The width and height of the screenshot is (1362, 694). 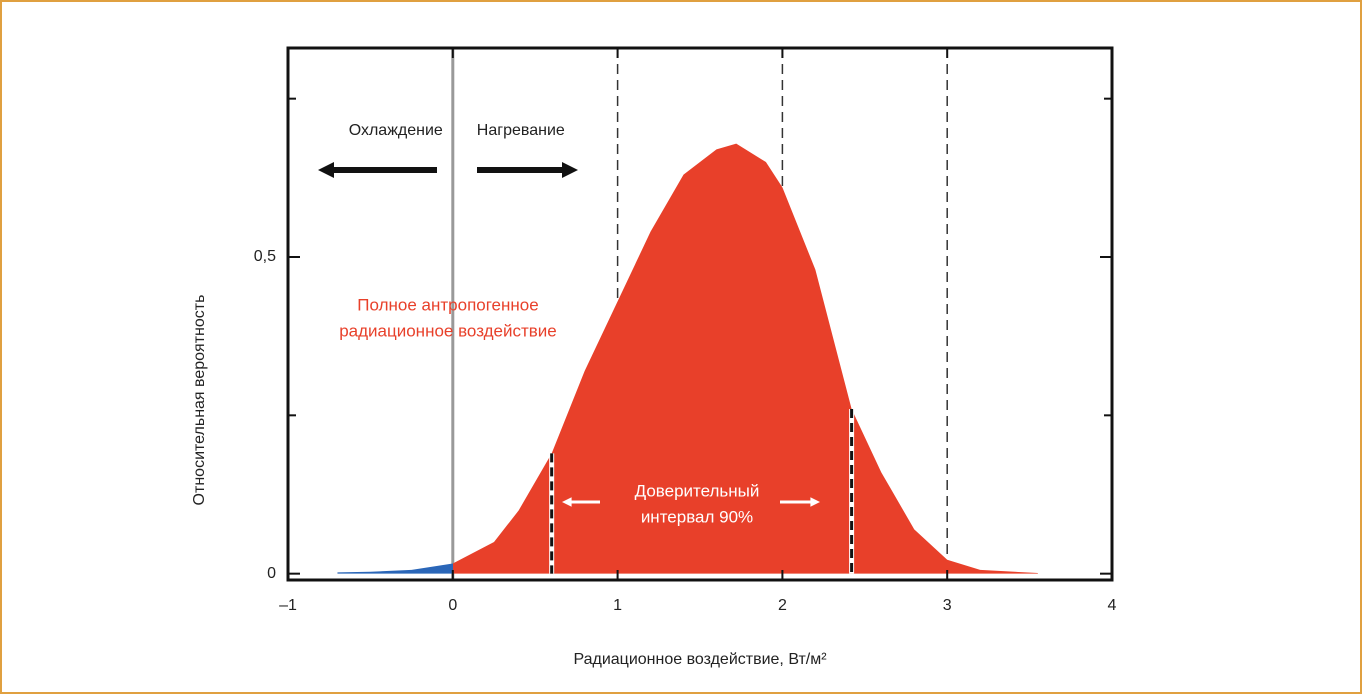 What do you see at coordinates (265, 256) in the screenshot?
I see `y-tick-label: 0,5` at bounding box center [265, 256].